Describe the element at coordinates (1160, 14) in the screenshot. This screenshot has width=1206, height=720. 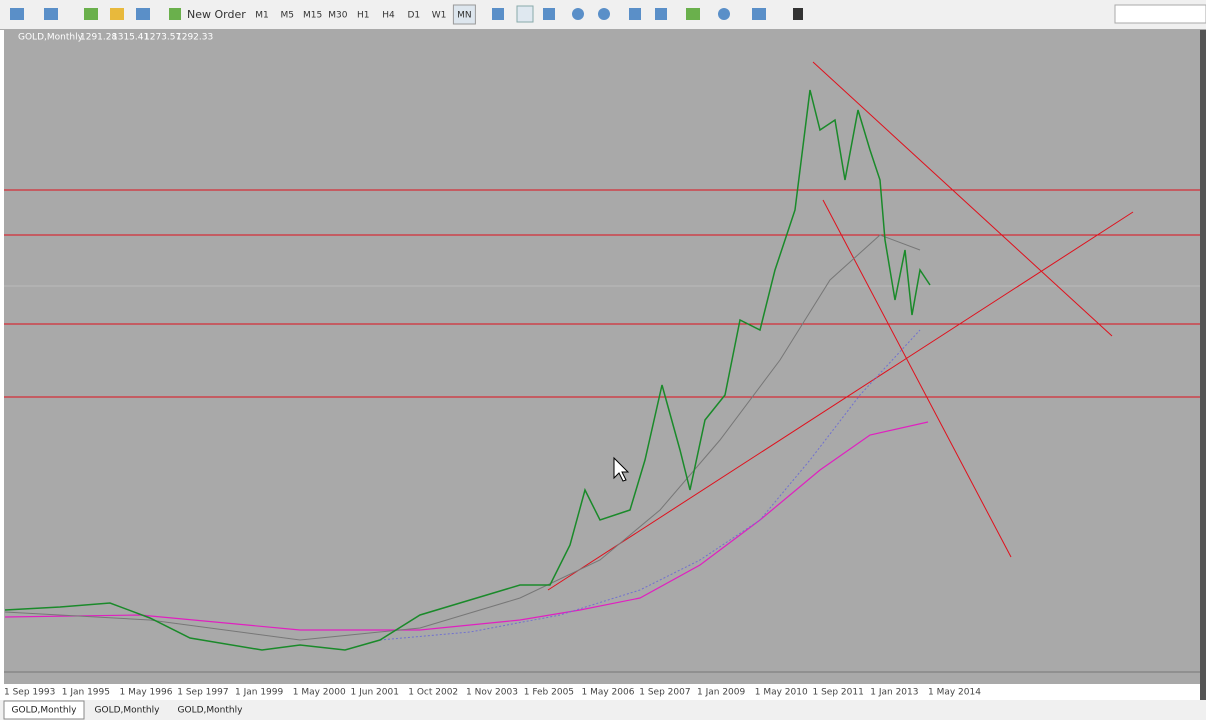
I see `search-box` at that location.